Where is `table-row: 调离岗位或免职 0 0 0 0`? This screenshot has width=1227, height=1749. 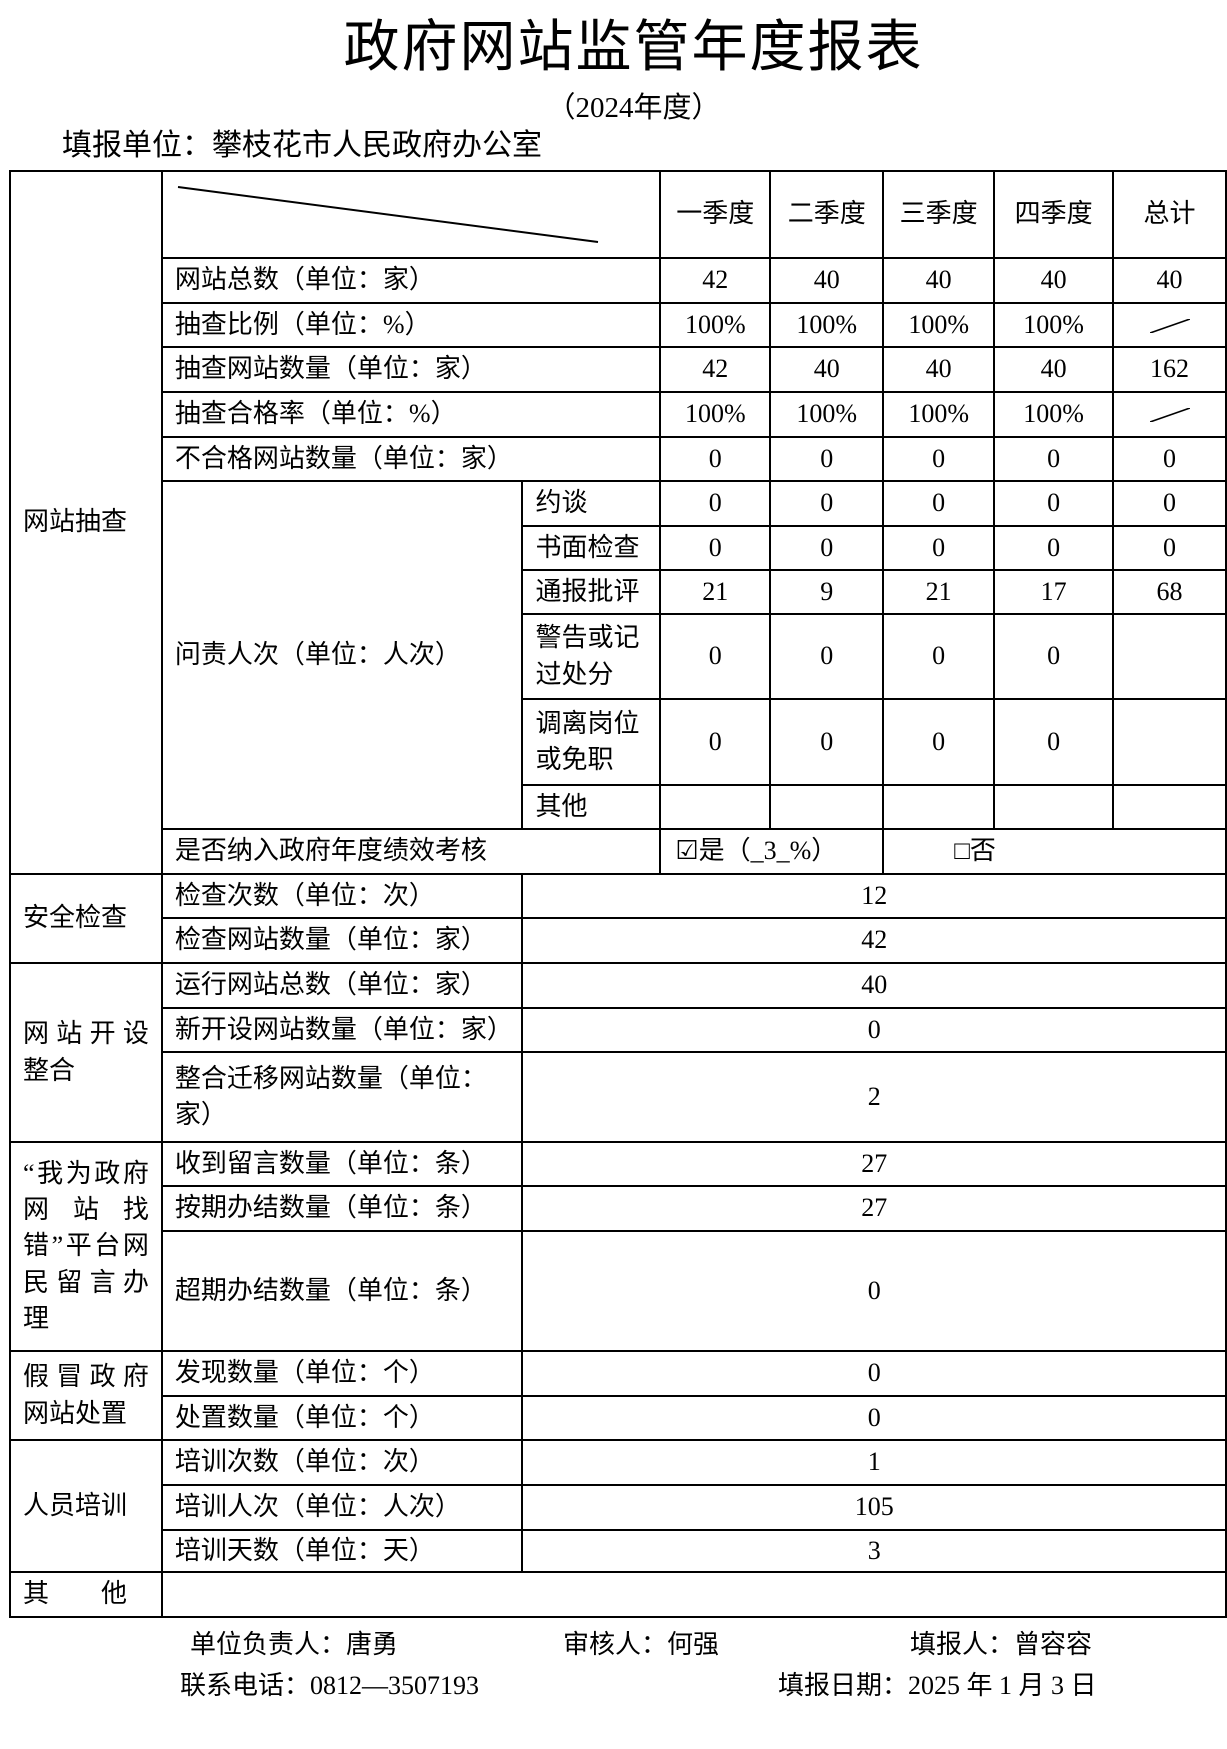 table-row: 调离岗位或免职 0 0 0 0 is located at coordinates (618, 742).